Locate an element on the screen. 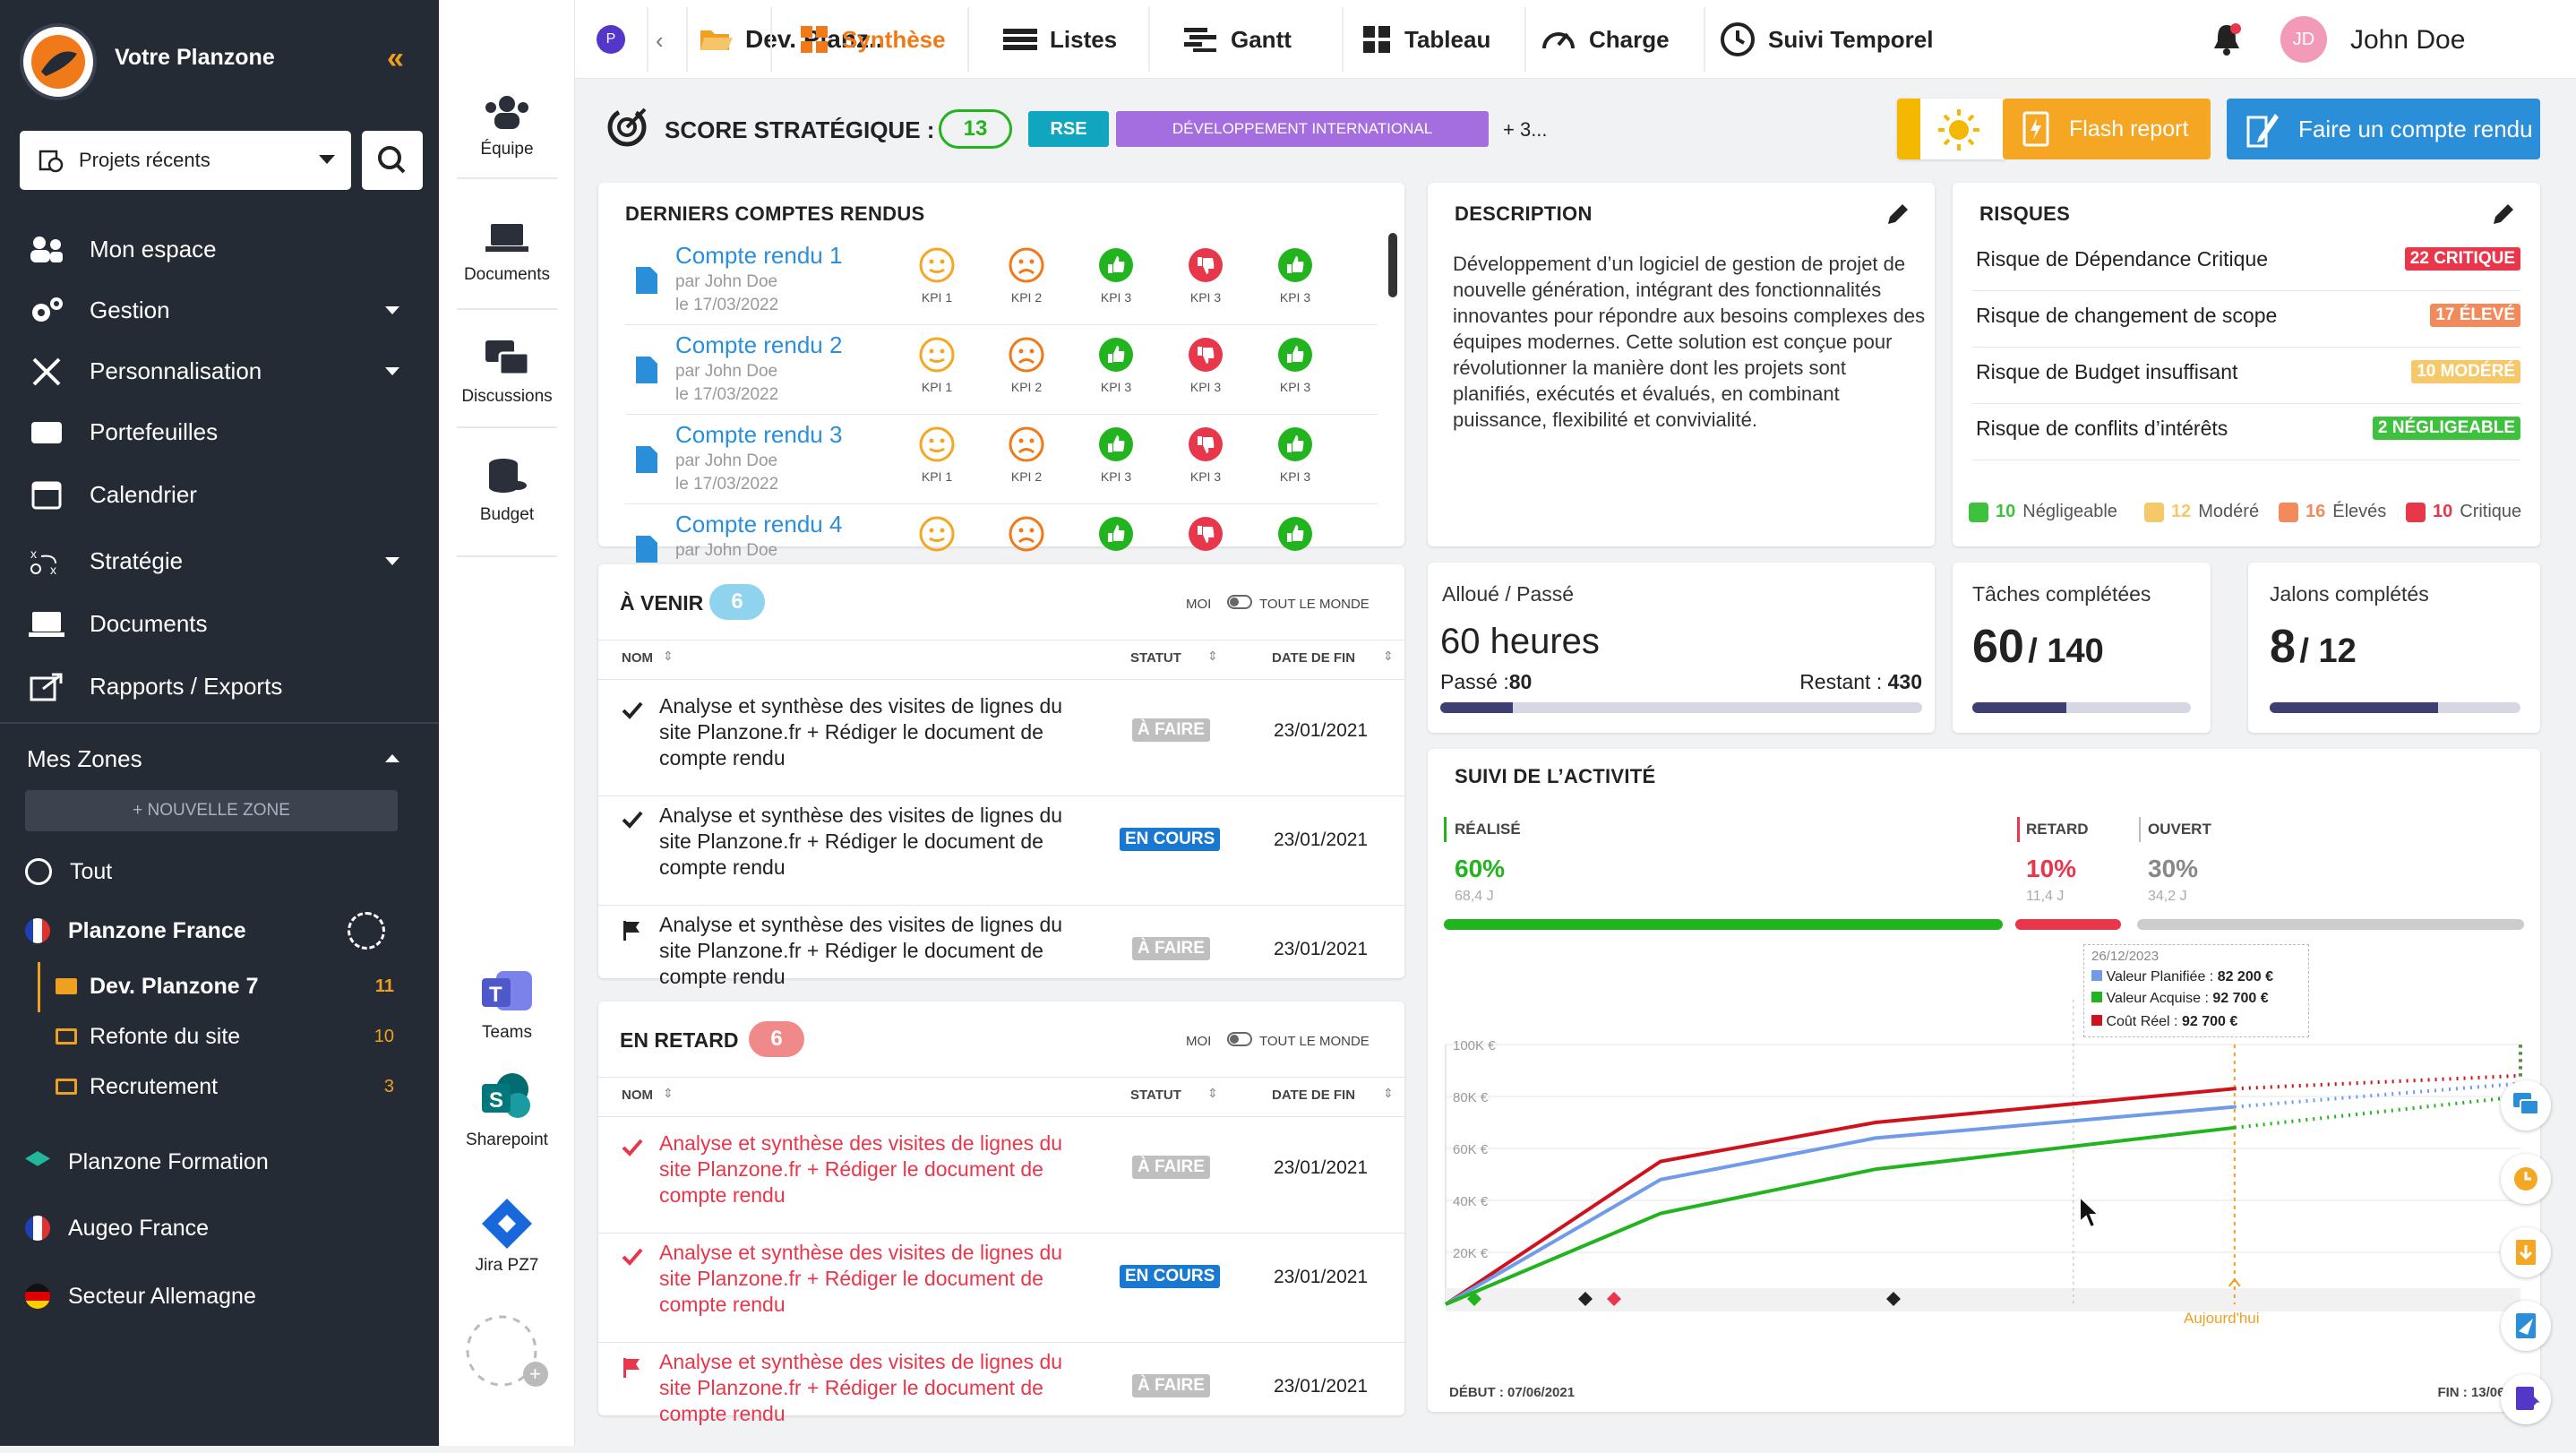  zone-planzone-france: Planzone France is located at coordinates (219, 931).